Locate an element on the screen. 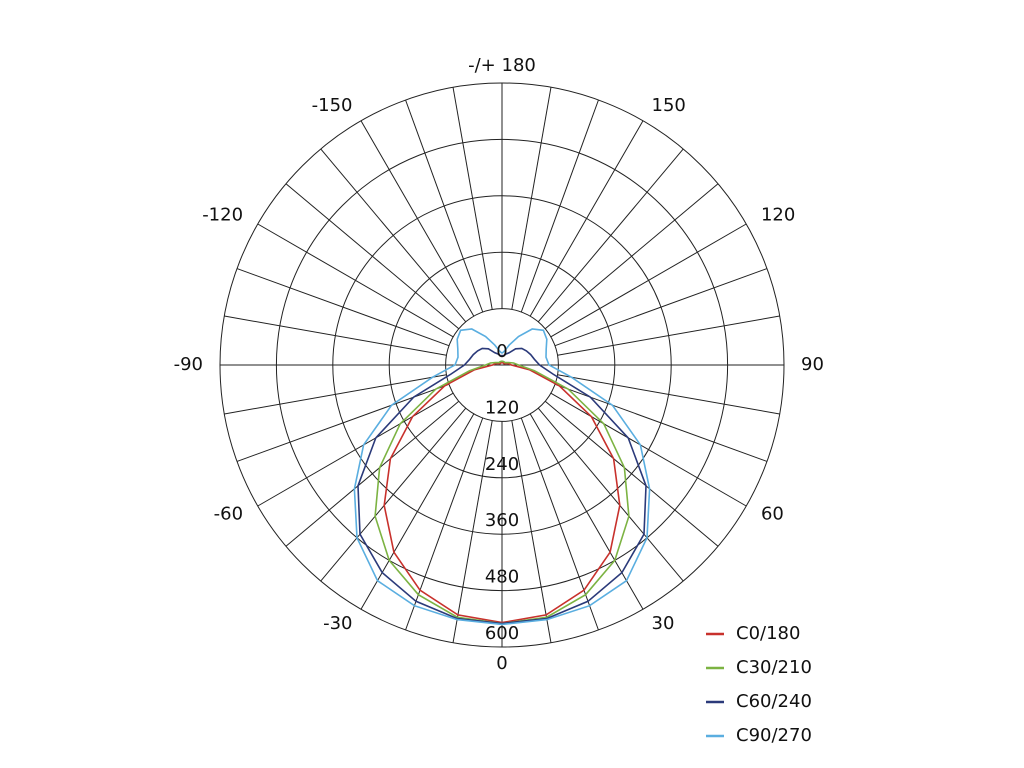  r-tick-label: 360 is located at coordinates (502, 520).